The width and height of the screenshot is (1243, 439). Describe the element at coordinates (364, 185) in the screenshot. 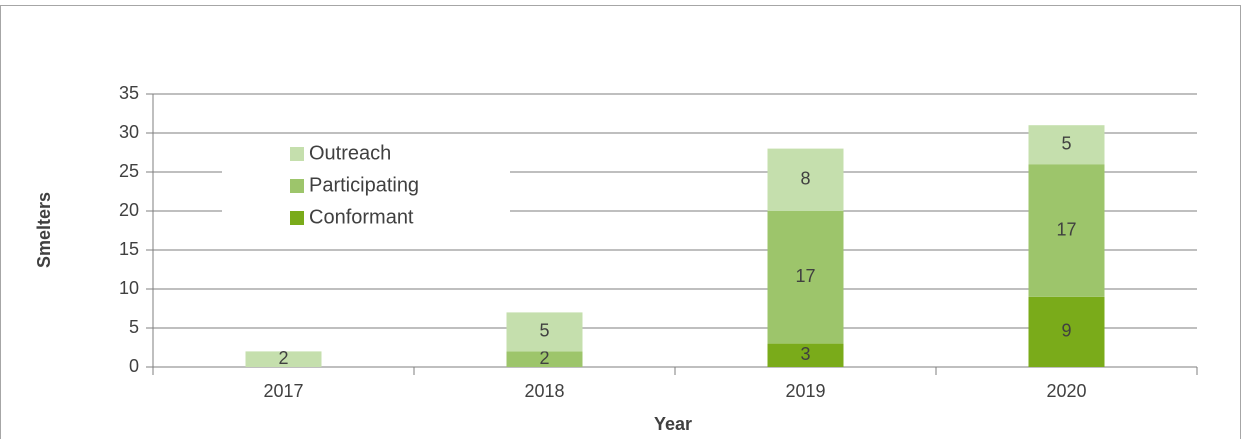

I see `legend-label: Participating` at that location.